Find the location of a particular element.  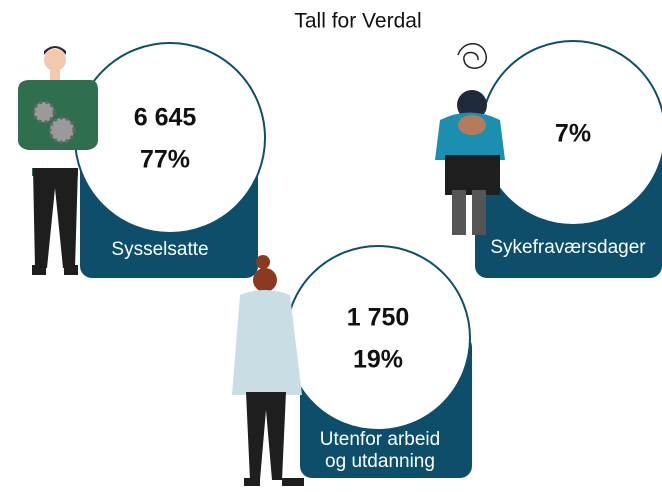

title: Tall for Verdal is located at coordinates (357, 21).